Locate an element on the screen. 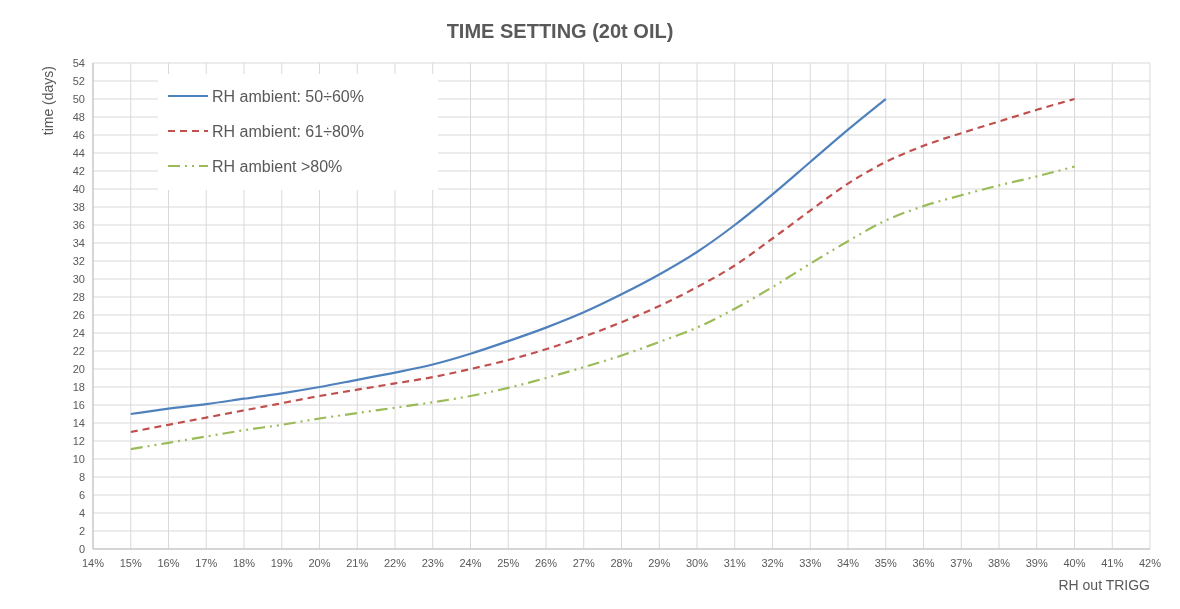 This screenshot has height=609, width=1180. y-tick-label: 52 is located at coordinates (78, 81).